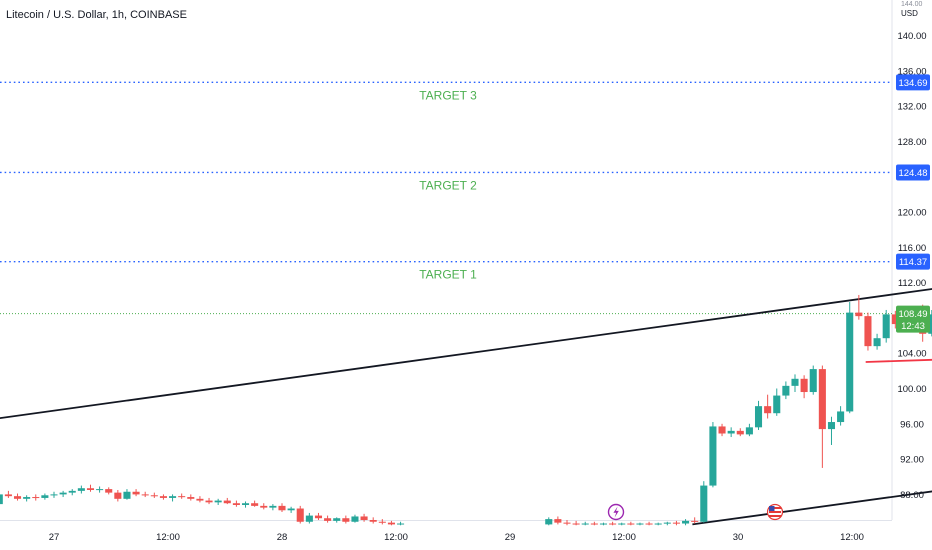  I want to click on currency-top-tick: 144.00, so click(912, 4).